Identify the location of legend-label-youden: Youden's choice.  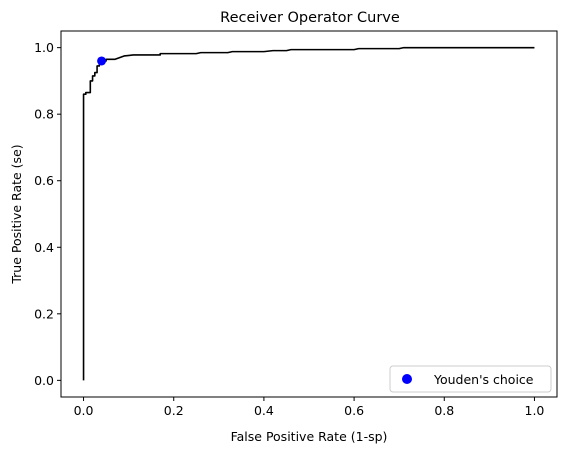
(483, 379).